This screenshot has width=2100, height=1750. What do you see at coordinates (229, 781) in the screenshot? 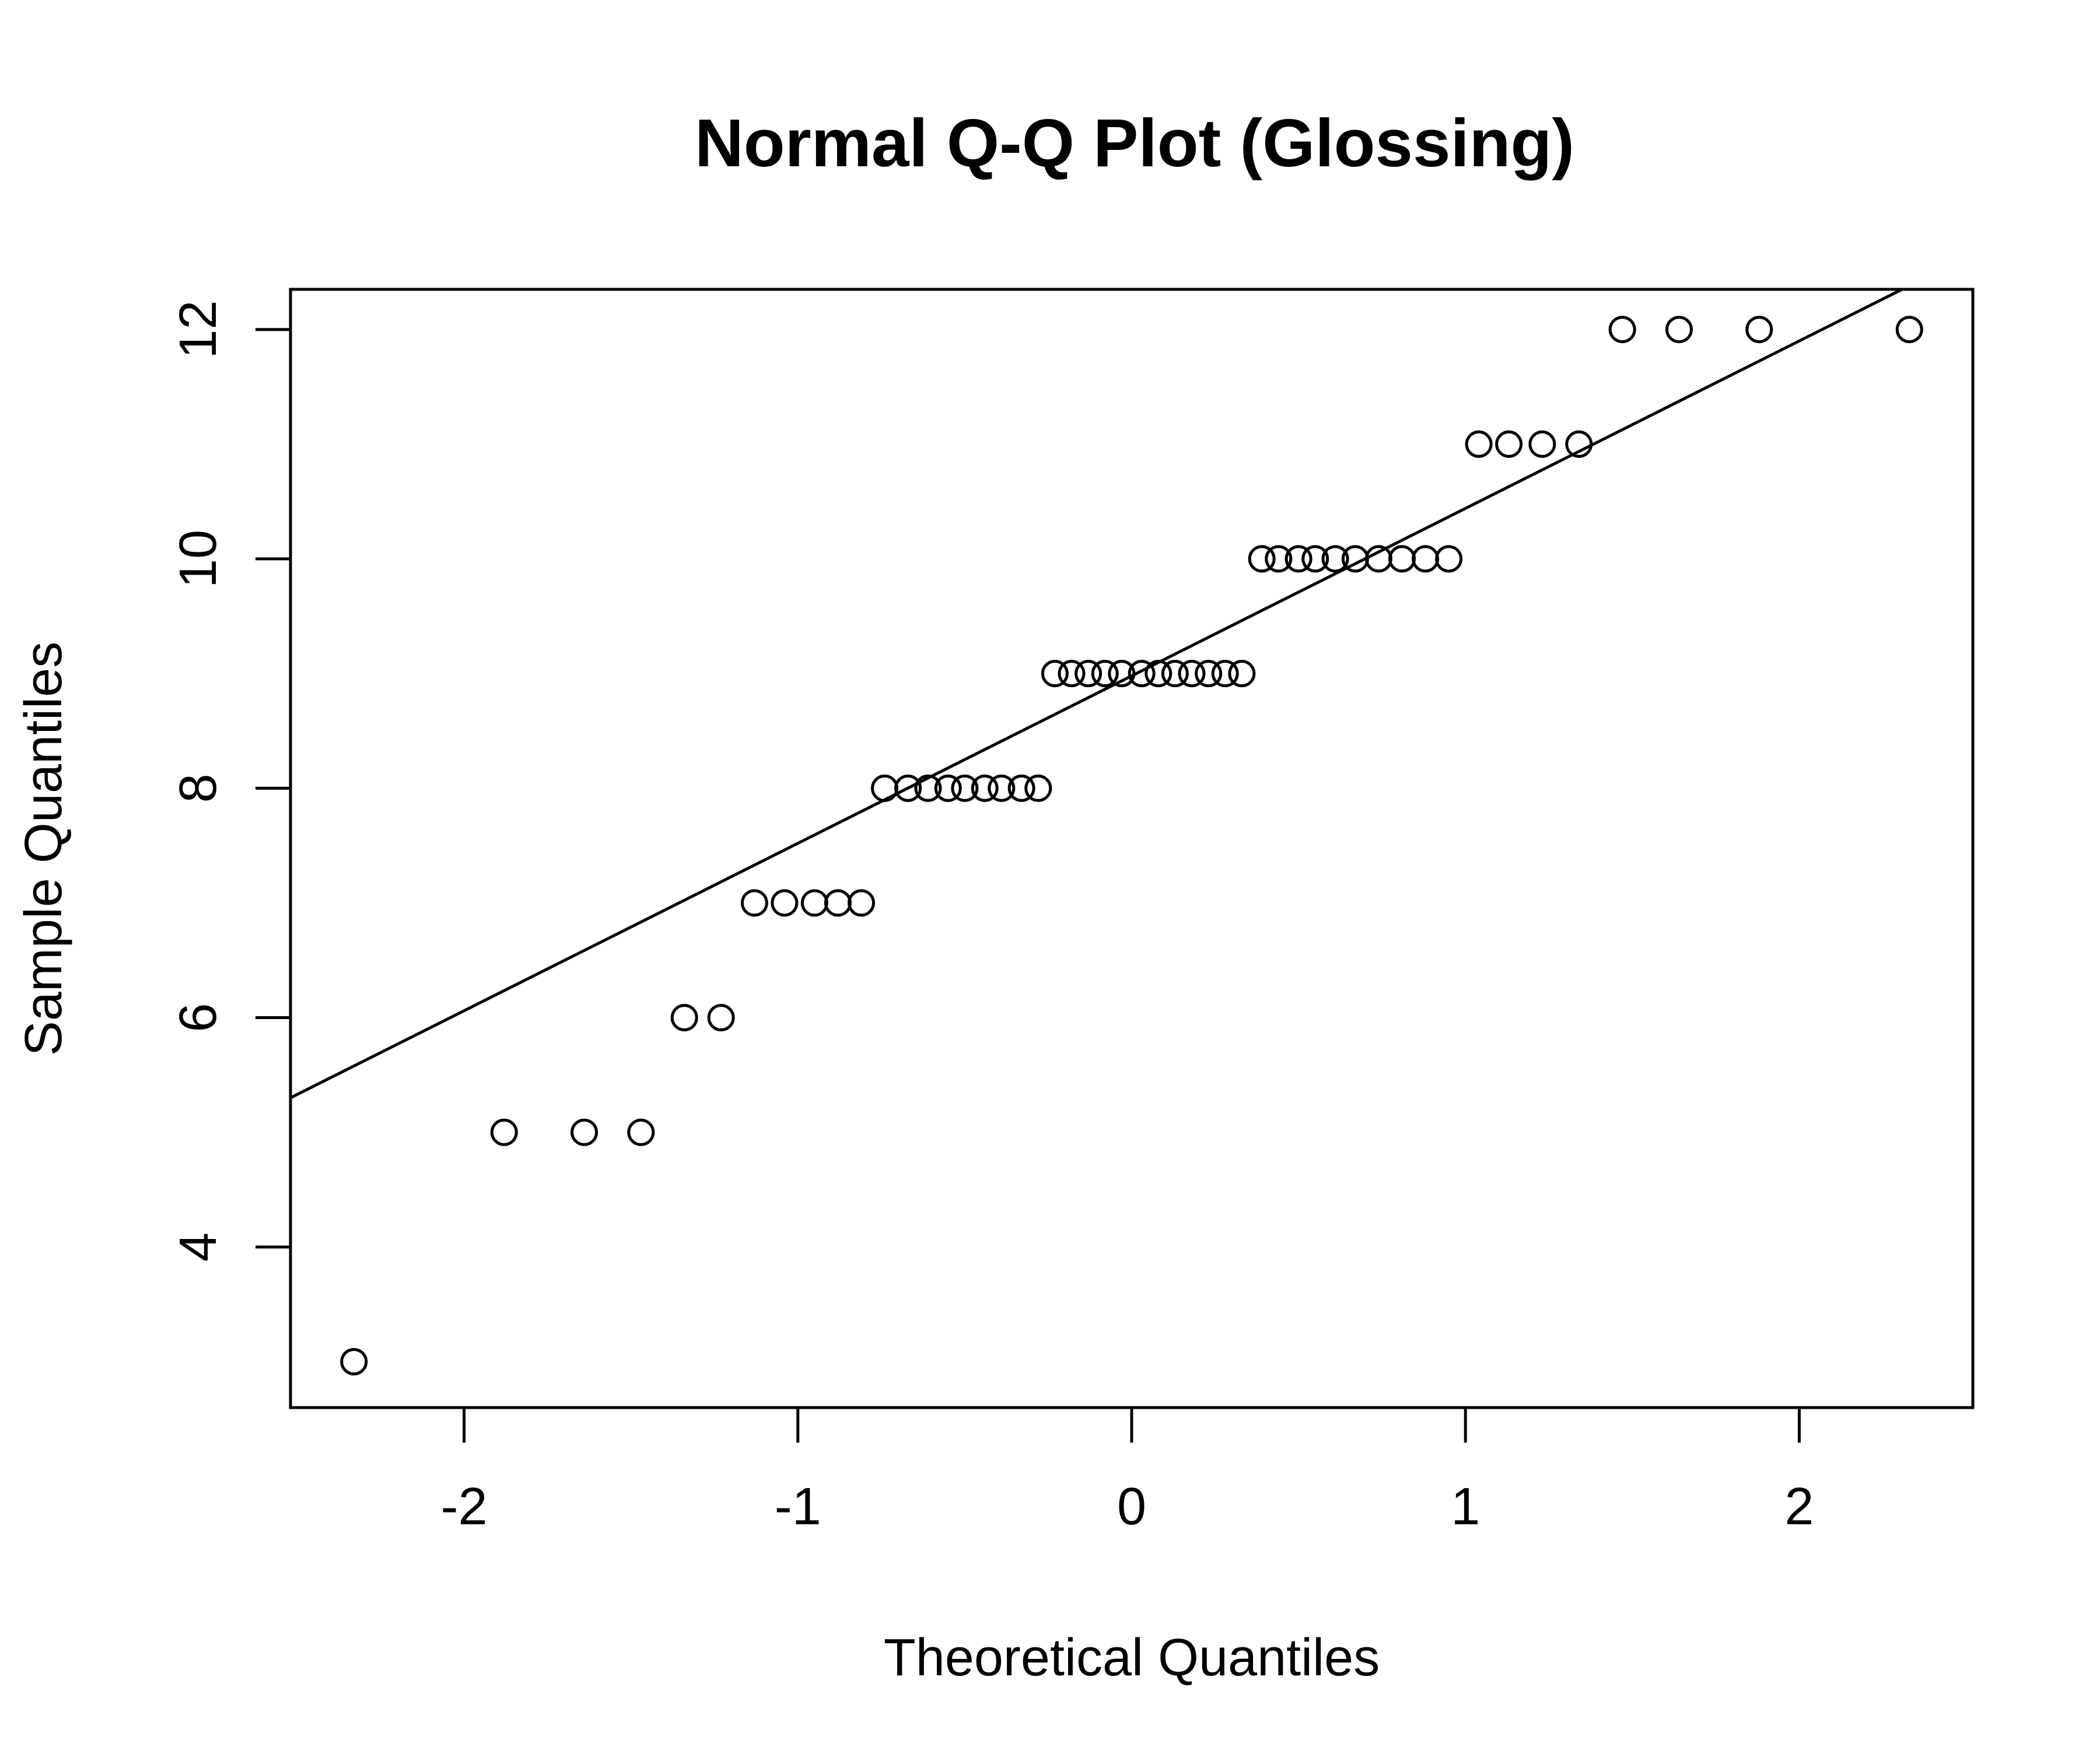
I see `y-axis: 4 6 8 10 12` at bounding box center [229, 781].